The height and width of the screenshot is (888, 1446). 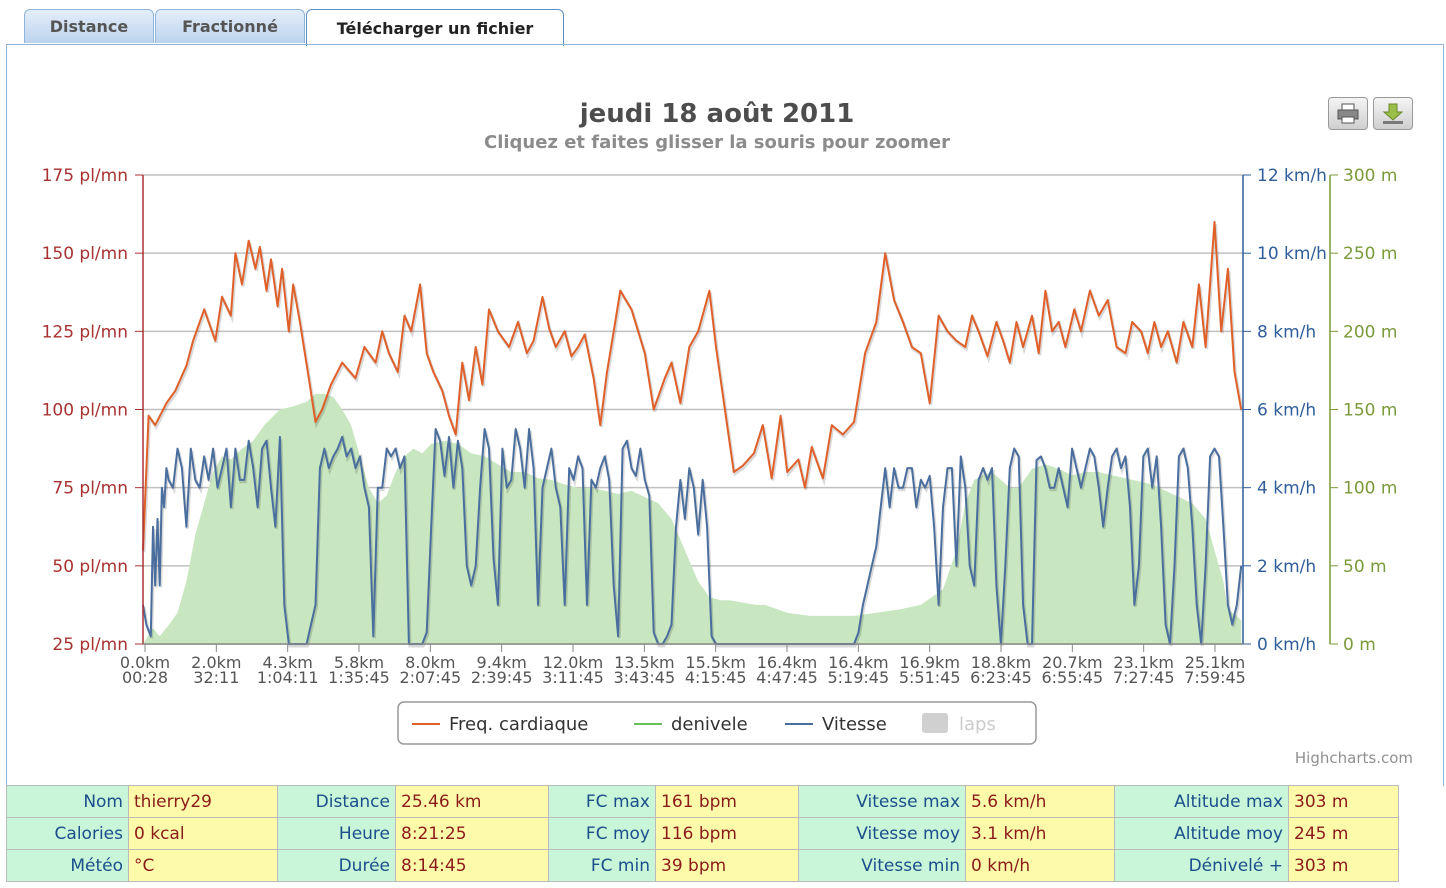 I want to click on x-tick-label-time: 3:11:45, so click(x=573, y=677).